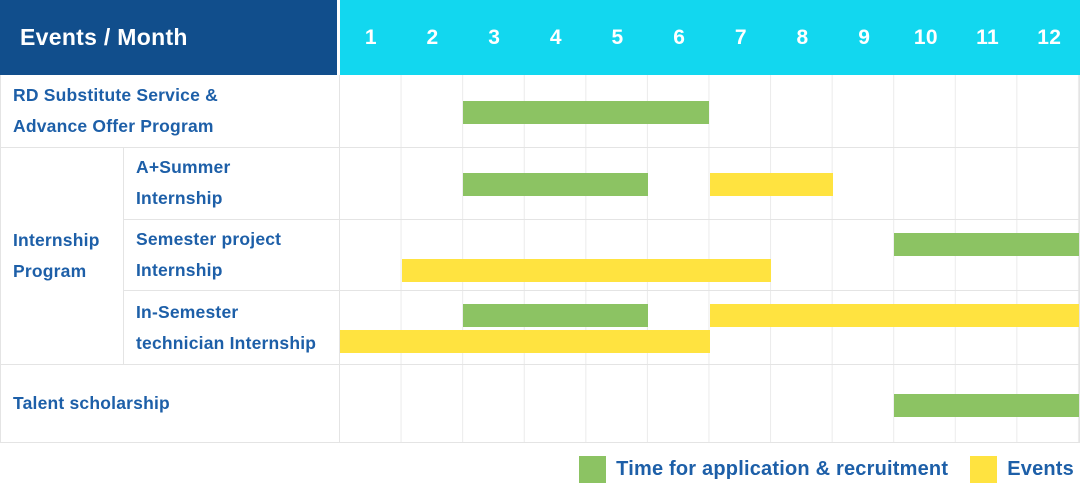 Image resolution: width=1080 pixels, height=495 pixels. I want to click on legend-events-swatch, so click(984, 469).